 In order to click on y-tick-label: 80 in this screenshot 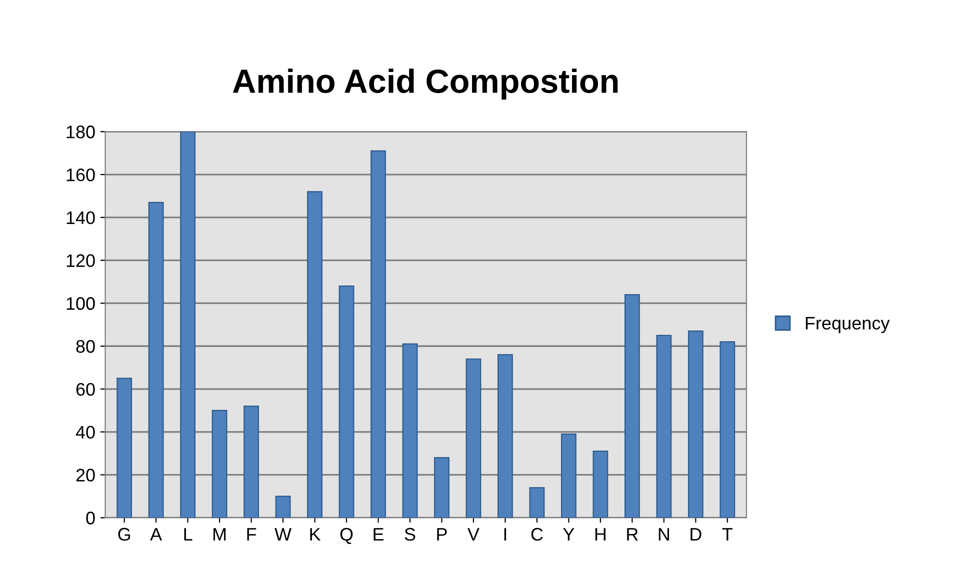, I will do `click(85, 346)`.